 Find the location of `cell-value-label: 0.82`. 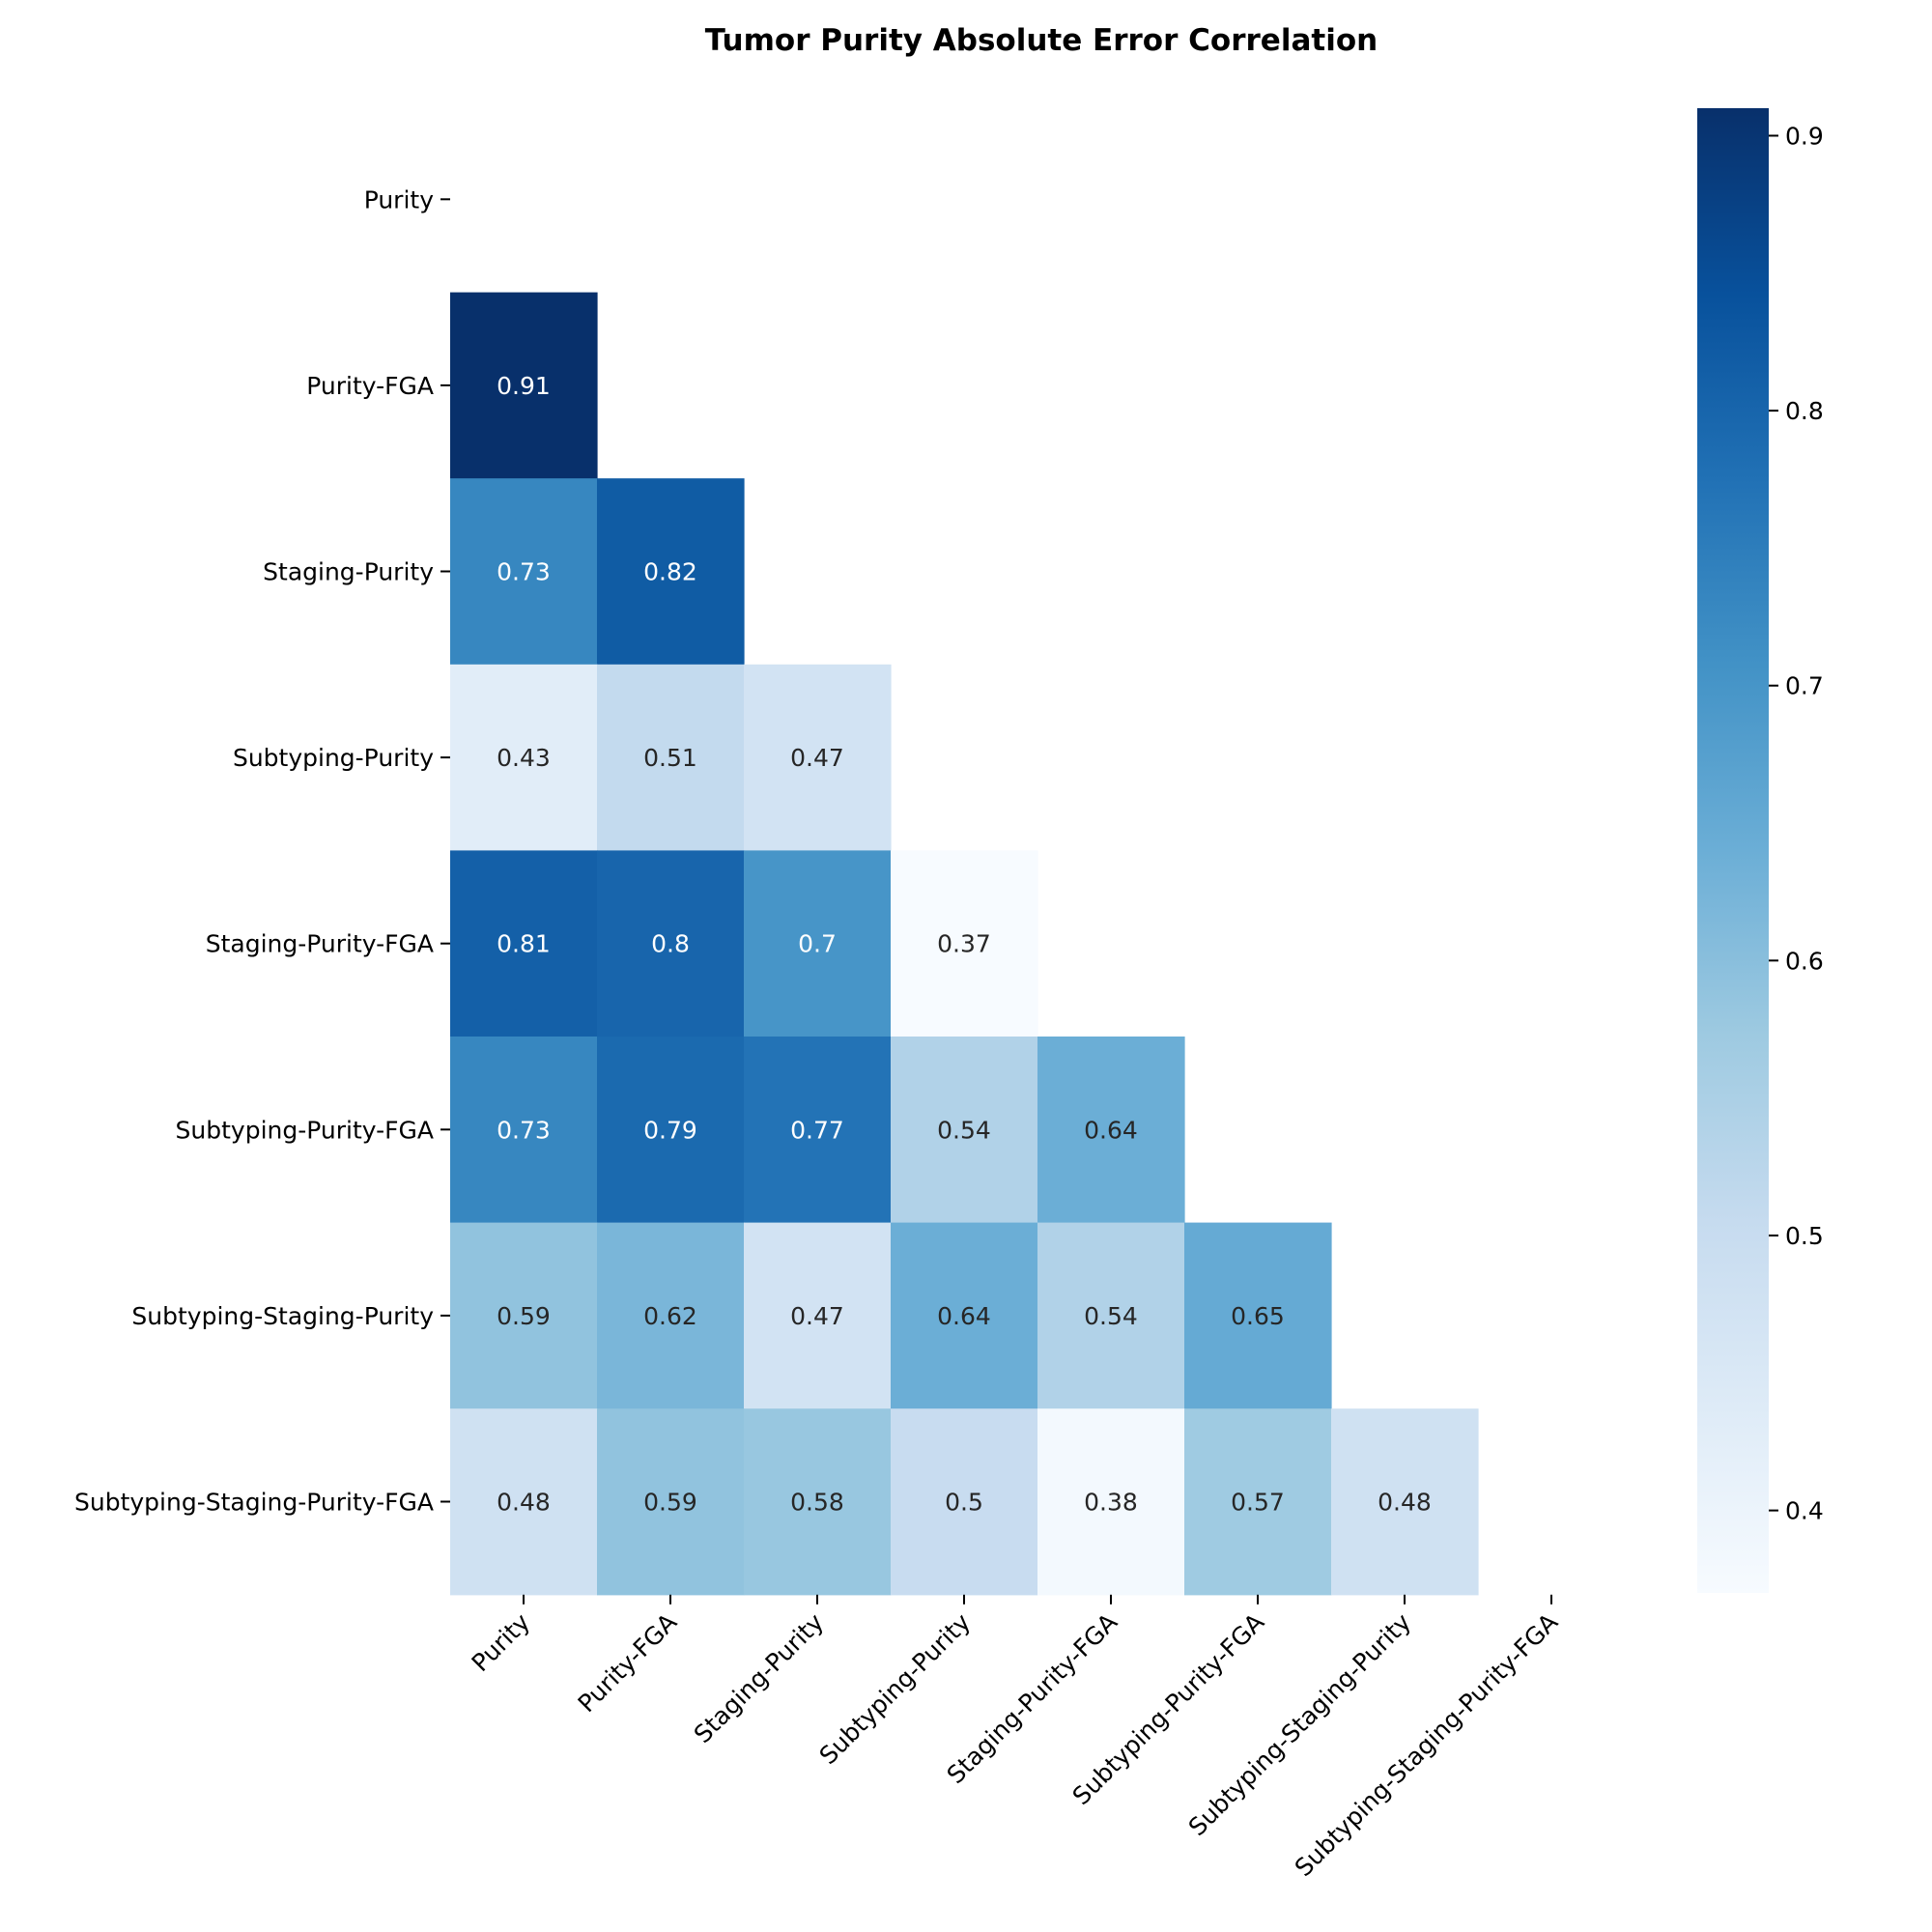

cell-value-label: 0.82 is located at coordinates (670, 572).